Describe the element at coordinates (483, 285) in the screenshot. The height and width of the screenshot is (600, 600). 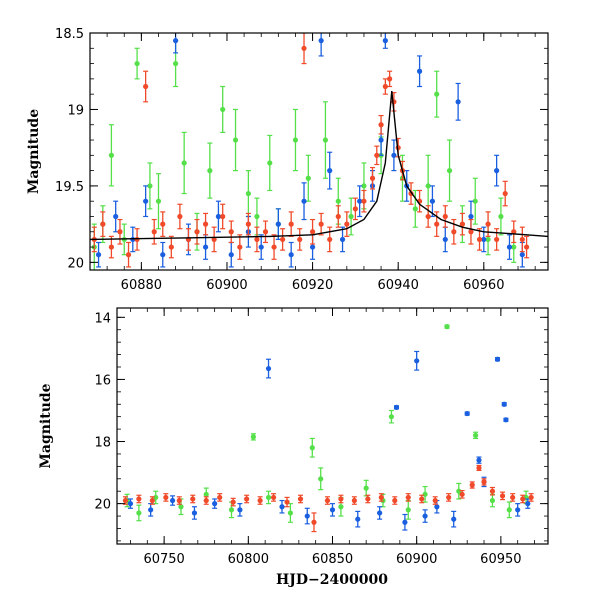
I see `top-xtick-label: 60960` at that location.